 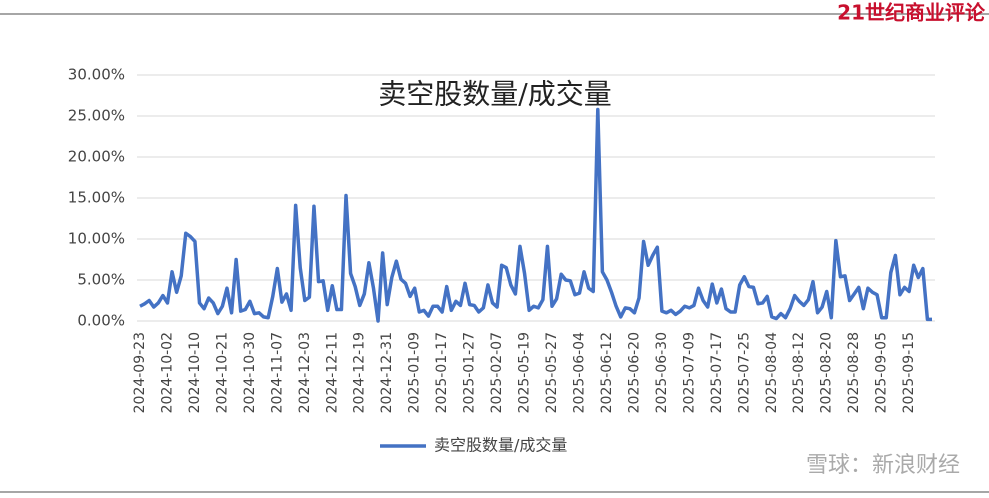 I want to click on x-tick-label: 2025-09-15, so click(x=909, y=372).